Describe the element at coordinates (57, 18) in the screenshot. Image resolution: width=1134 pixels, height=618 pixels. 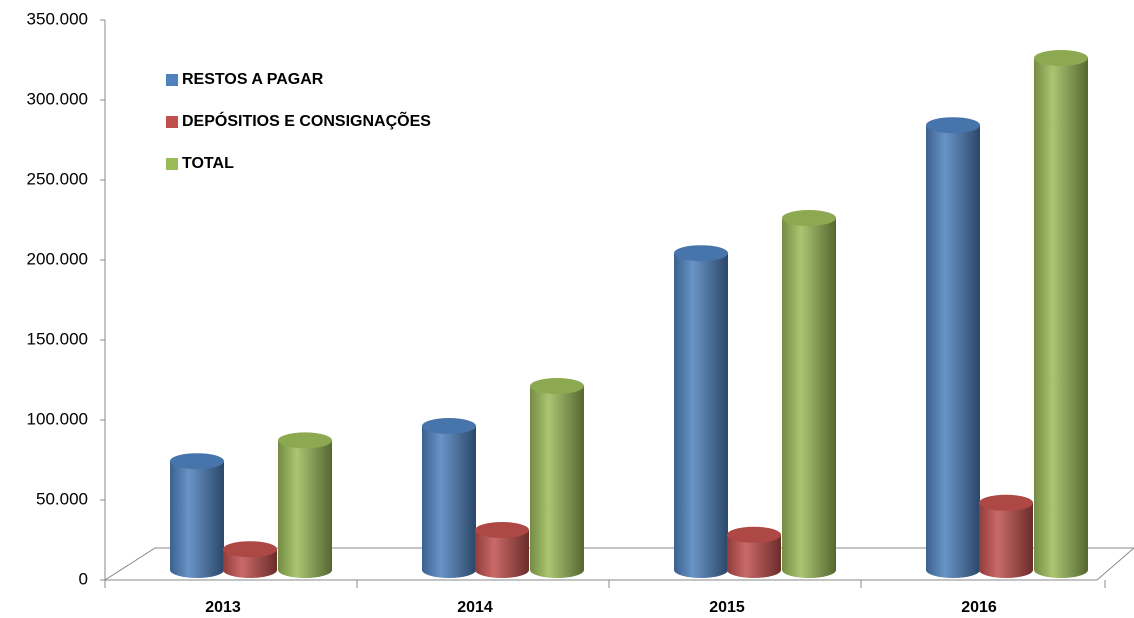
I see `y-tick-label: 350.000` at that location.